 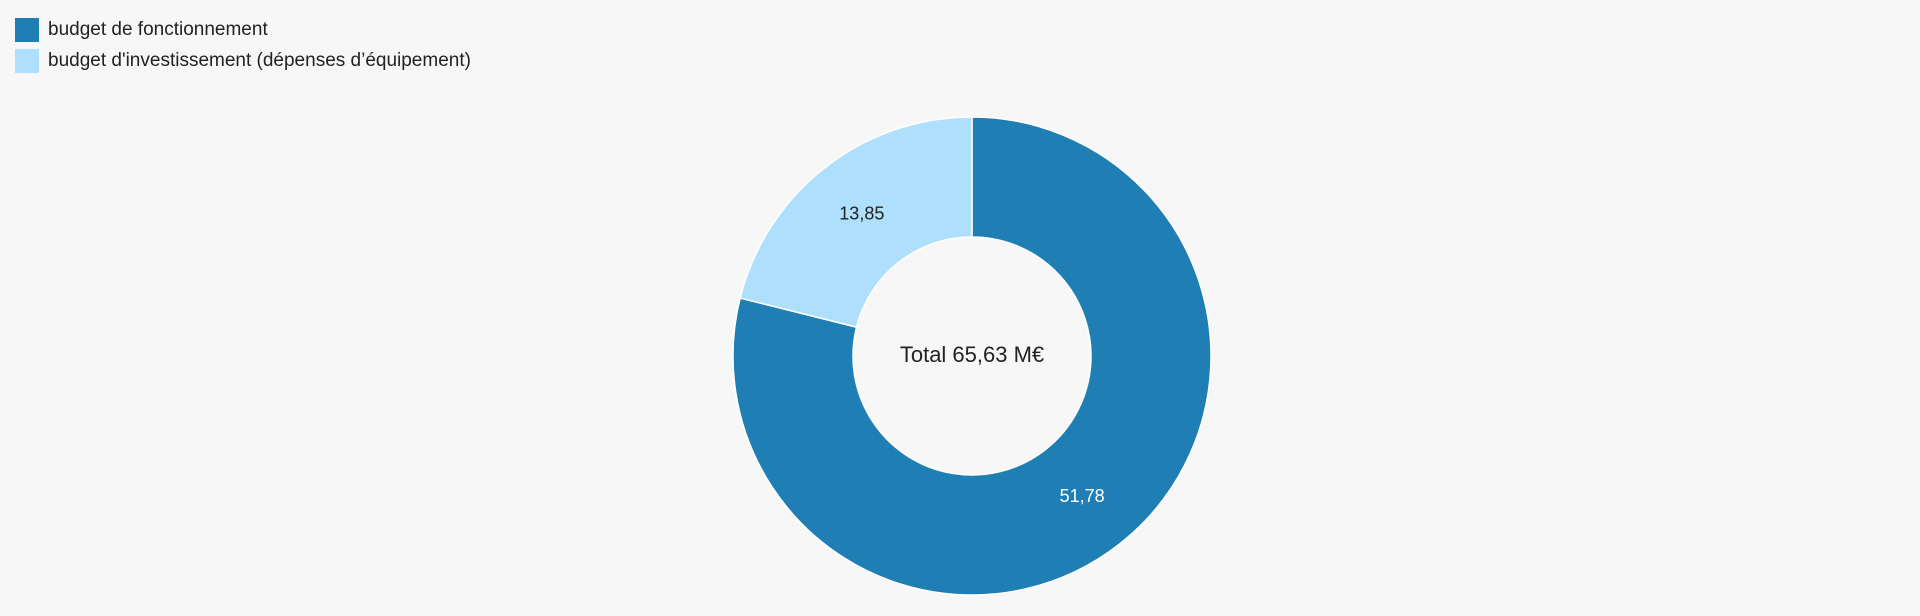 I want to click on center-label: Total 65,63 M€, so click(x=972, y=354).